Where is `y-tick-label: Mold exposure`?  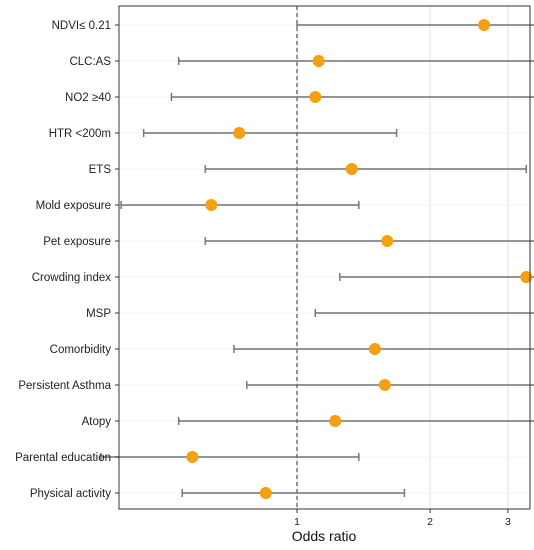 y-tick-label: Mold exposure is located at coordinates (73, 206).